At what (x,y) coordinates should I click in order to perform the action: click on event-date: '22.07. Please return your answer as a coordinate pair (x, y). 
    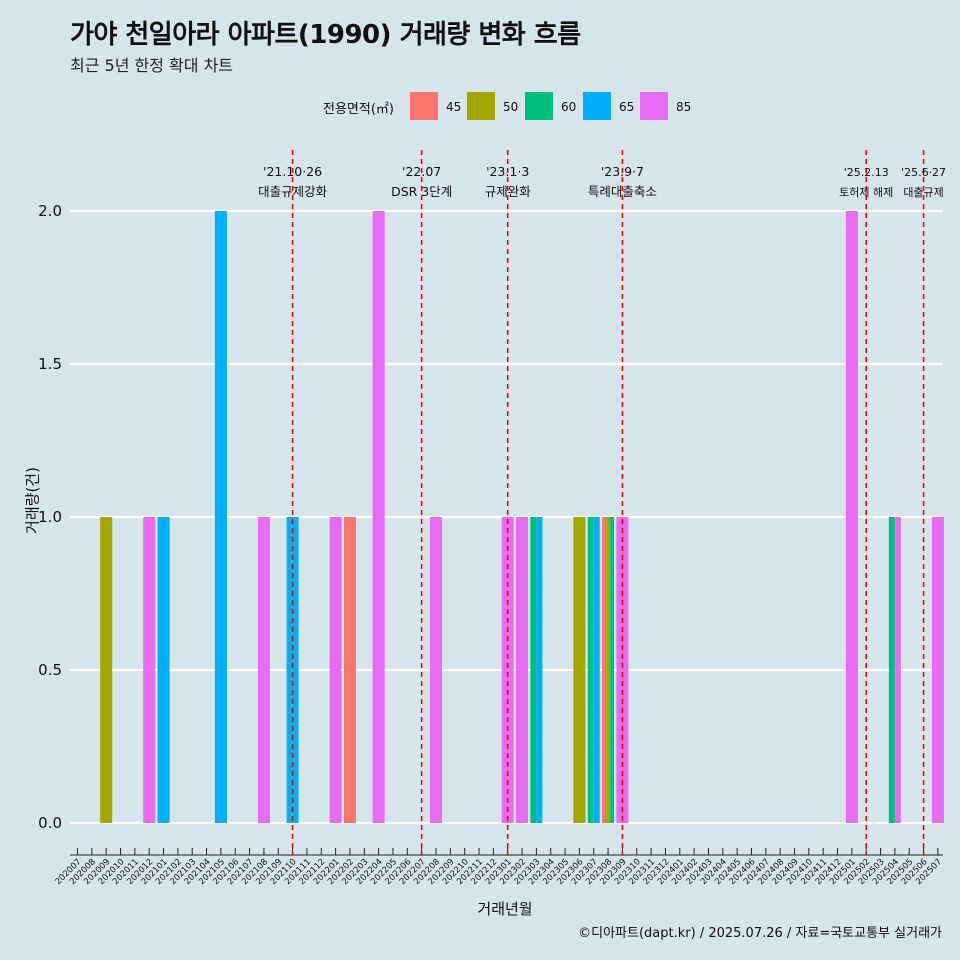
    Looking at the image, I should click on (421, 171).